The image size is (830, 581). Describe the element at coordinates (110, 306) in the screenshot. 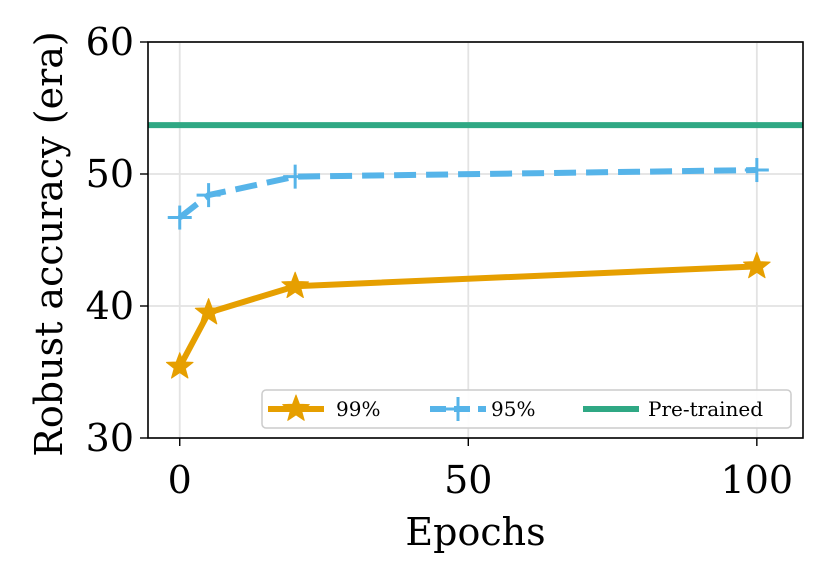

I see `y-tick-label: 40` at that location.